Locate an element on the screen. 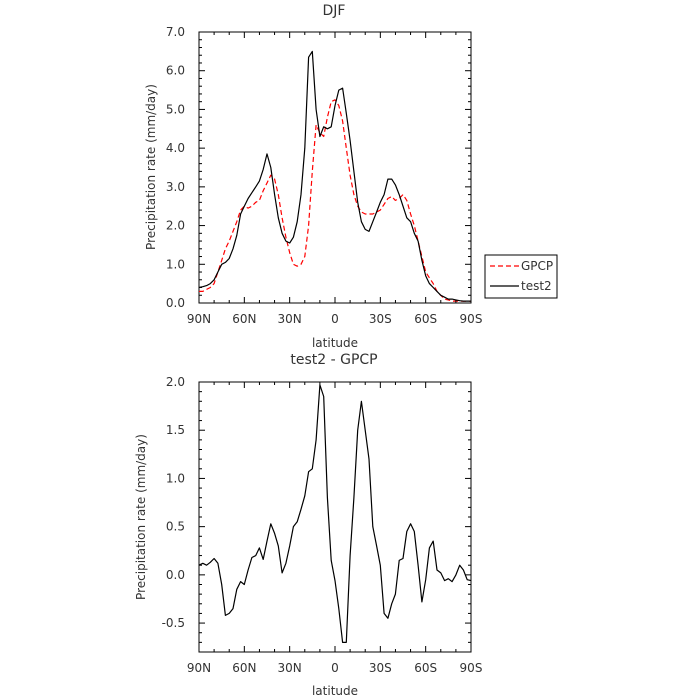 The image size is (700, 700). y-tick-label: -0.5 is located at coordinates (173, 623).